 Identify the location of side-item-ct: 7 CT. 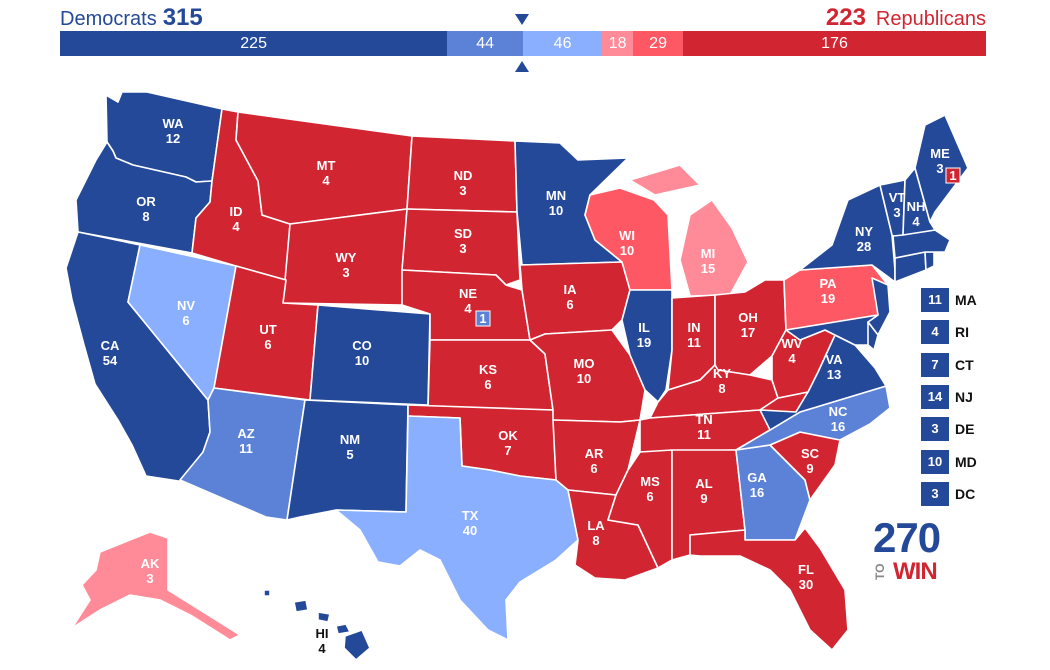
(947, 364).